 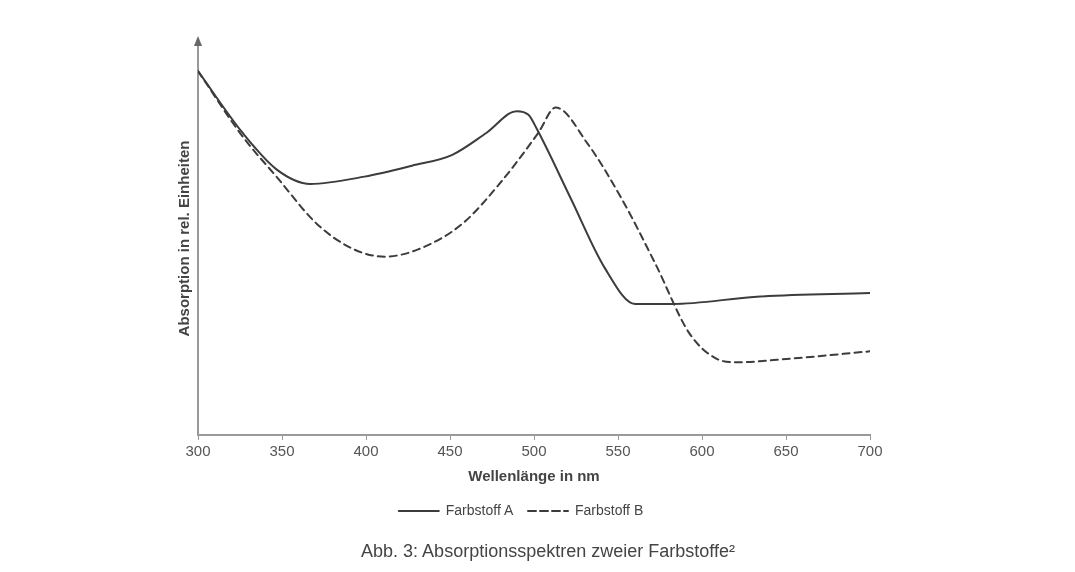 What do you see at coordinates (450, 451) in the screenshot?
I see `x-tick-label: 450` at bounding box center [450, 451].